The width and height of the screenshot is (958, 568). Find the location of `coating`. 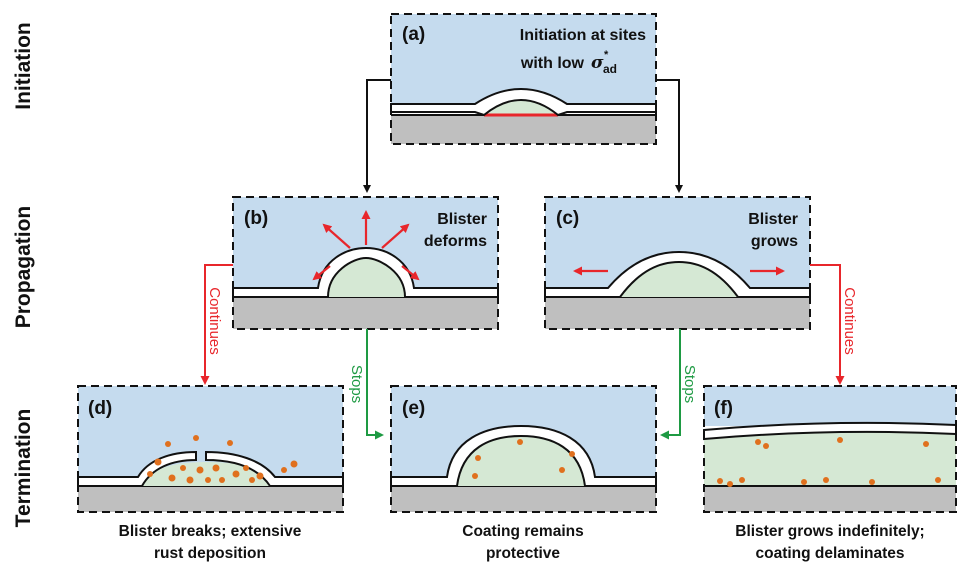

coating is located at coordinates (523, 102).